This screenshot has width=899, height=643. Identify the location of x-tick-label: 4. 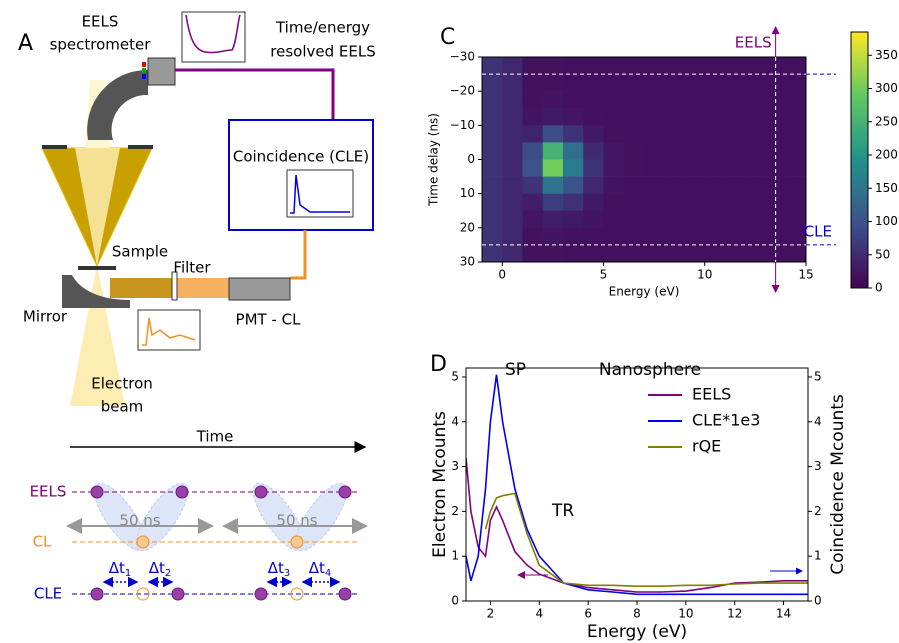
(539, 614).